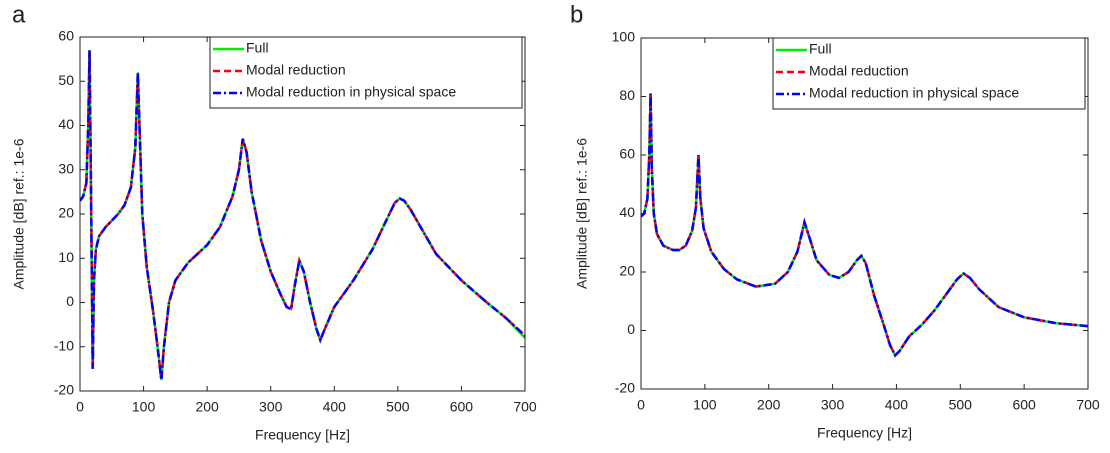 The height and width of the screenshot is (453, 1110). What do you see at coordinates (66, 257) in the screenshot?
I see `y-tick-label: 10` at bounding box center [66, 257].